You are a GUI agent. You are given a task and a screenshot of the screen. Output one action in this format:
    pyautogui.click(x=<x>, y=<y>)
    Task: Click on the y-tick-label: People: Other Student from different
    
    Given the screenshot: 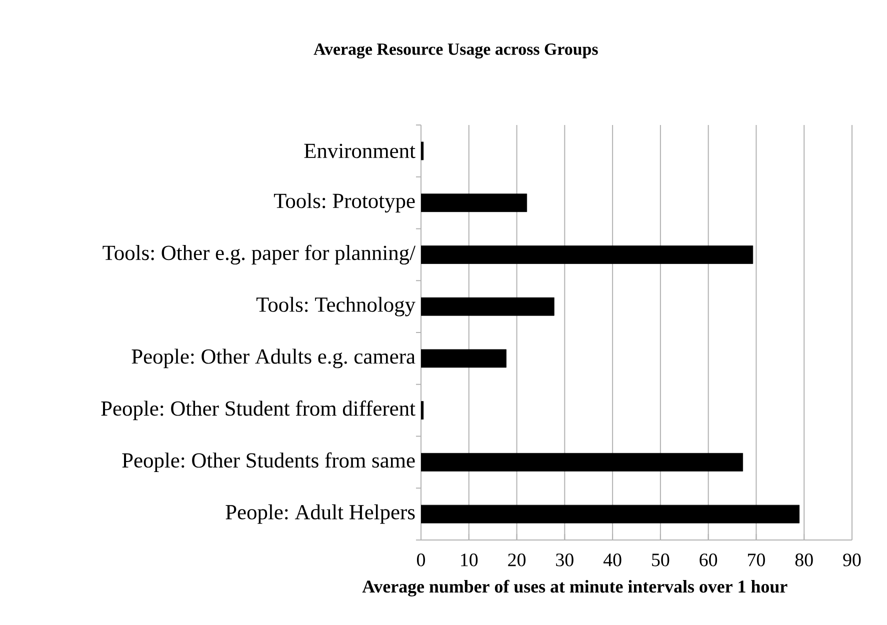 What is the action you would take?
    pyautogui.click(x=258, y=410)
    